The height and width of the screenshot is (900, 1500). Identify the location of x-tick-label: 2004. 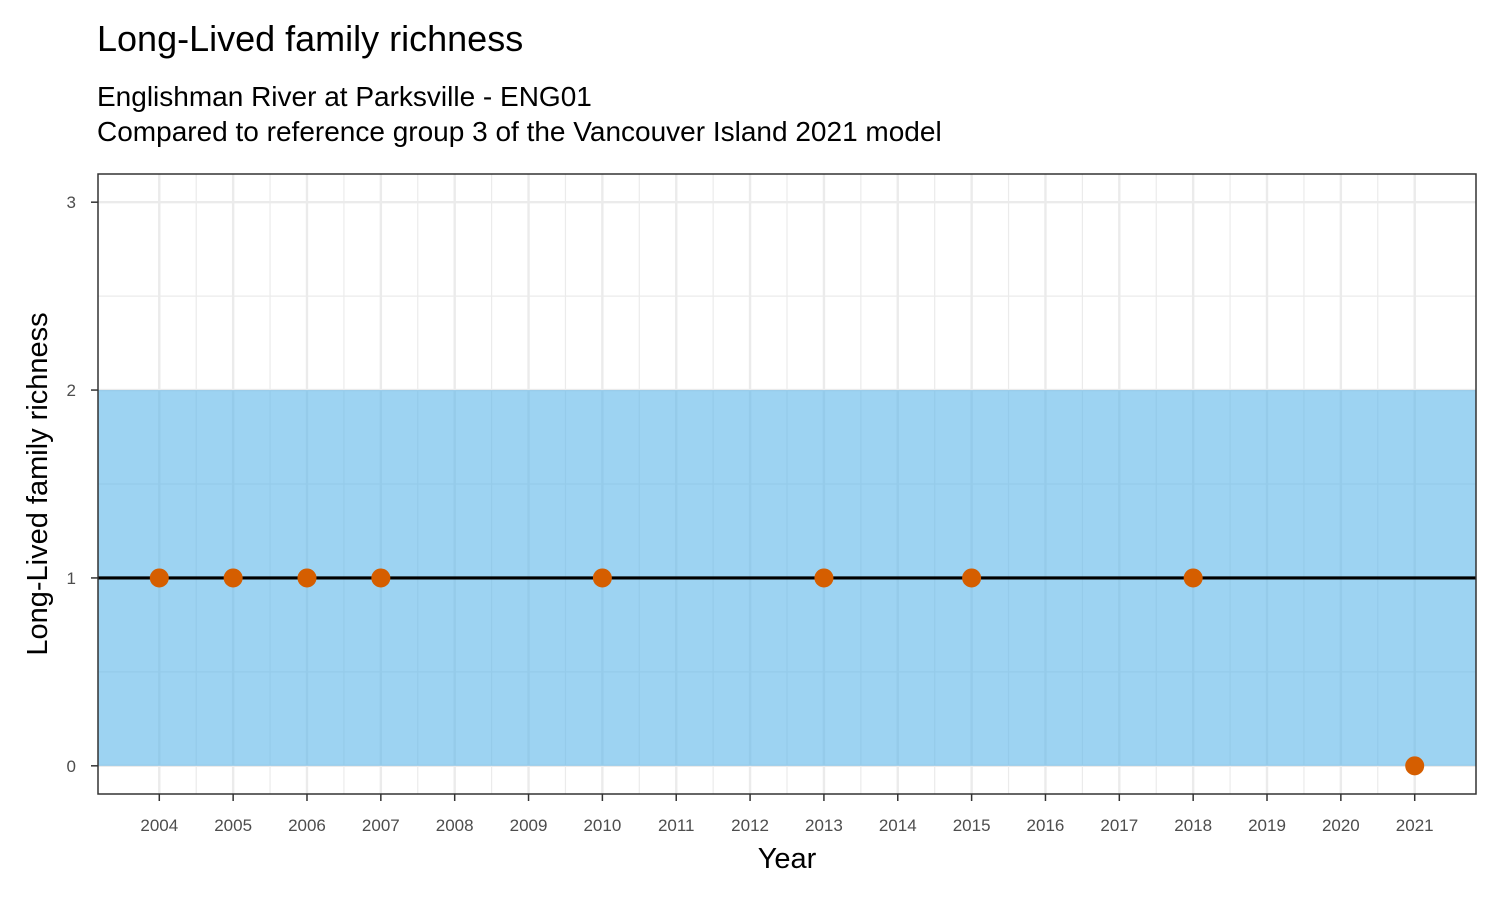
(159, 825).